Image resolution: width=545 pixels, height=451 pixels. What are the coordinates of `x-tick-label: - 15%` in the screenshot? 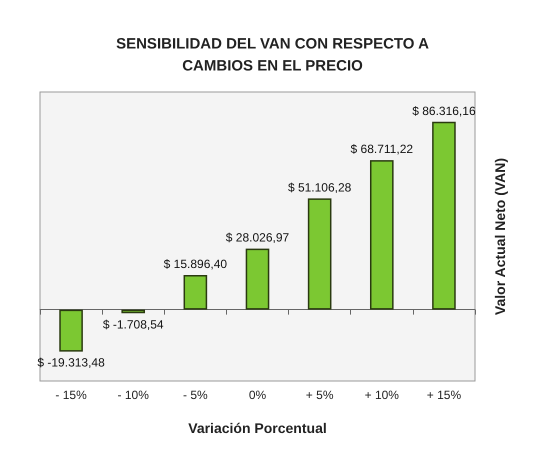 It's located at (71, 395).